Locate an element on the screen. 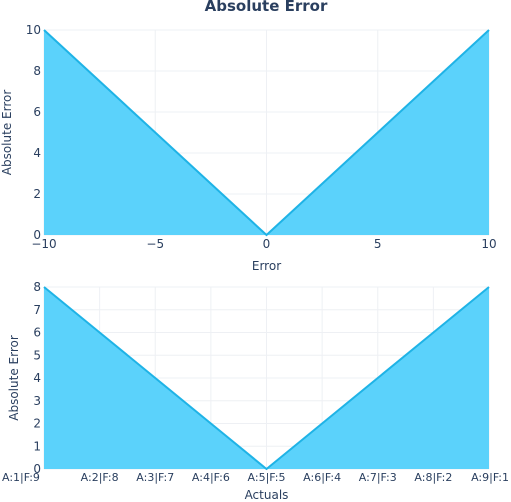 This screenshot has width=511, height=502. x-tick-label: A:9|F:1 is located at coordinates (490, 477).